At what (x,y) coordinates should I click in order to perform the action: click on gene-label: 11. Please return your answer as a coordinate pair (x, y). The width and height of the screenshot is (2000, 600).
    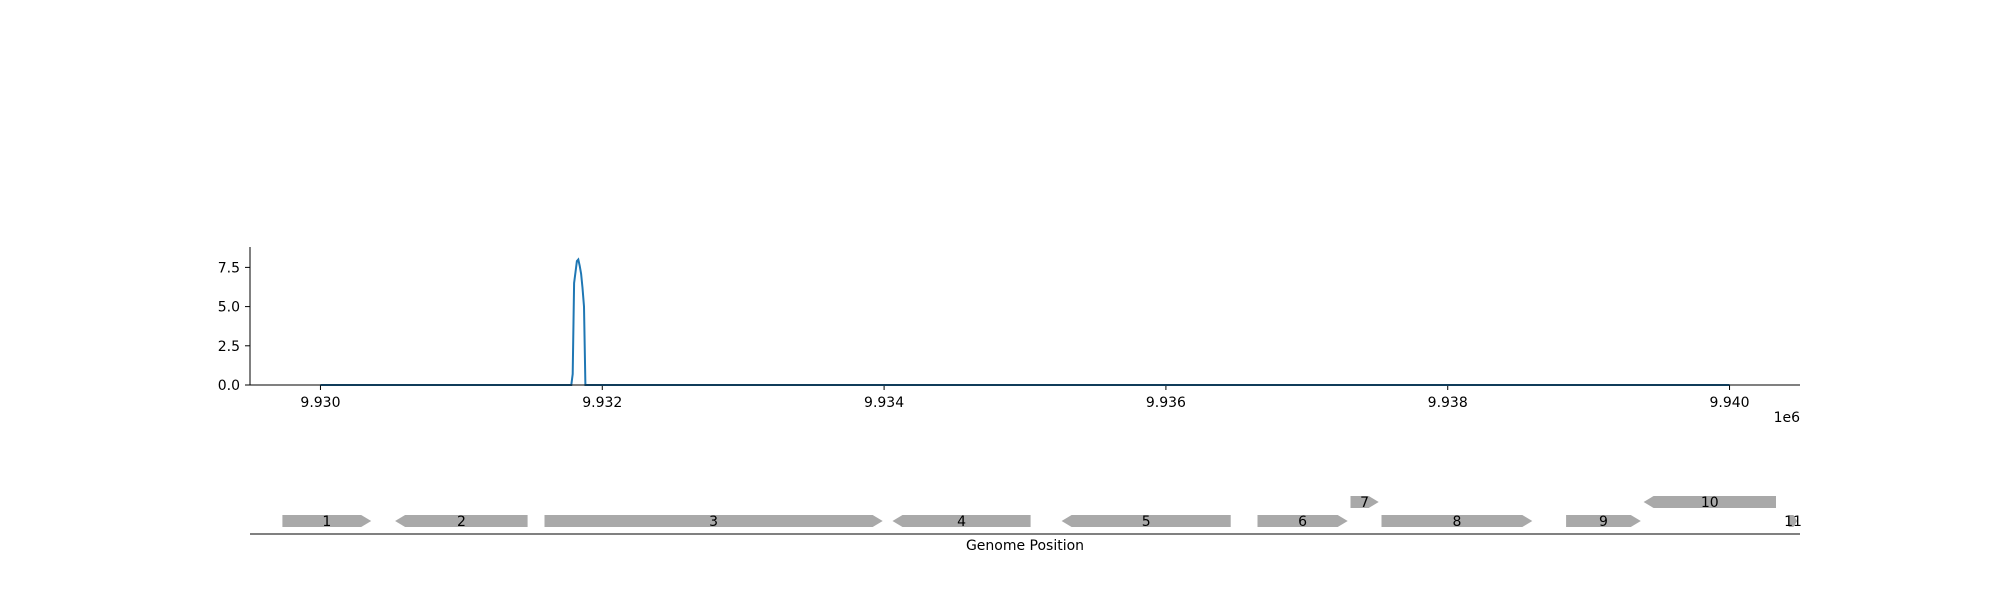
    Looking at the image, I should click on (1793, 522).